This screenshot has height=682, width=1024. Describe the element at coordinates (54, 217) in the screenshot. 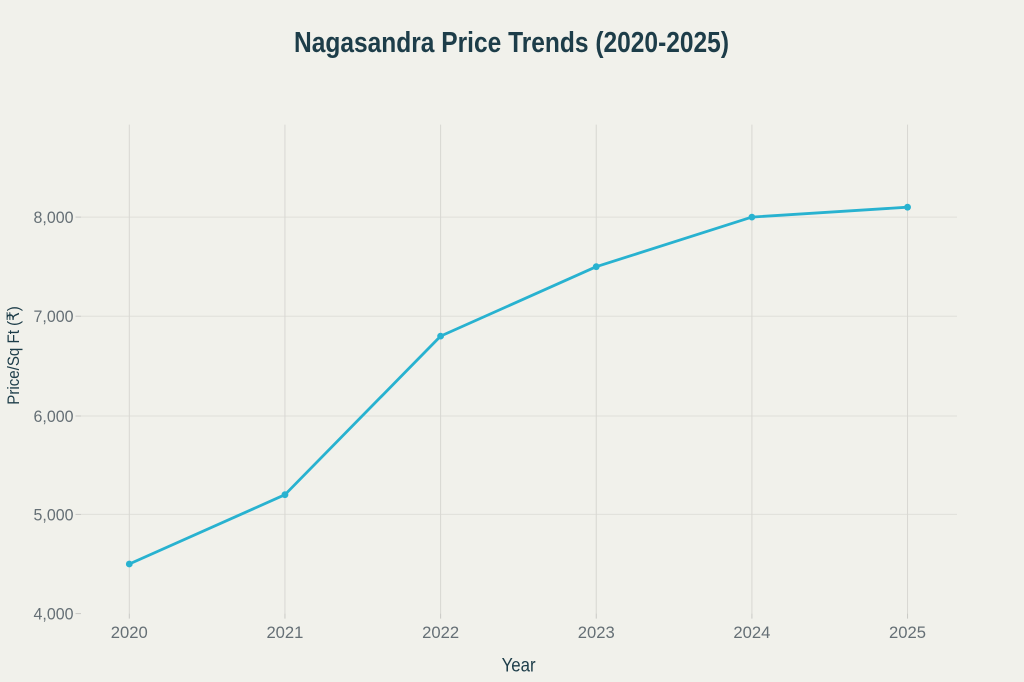

I see `svg-text: 8,000` at that location.